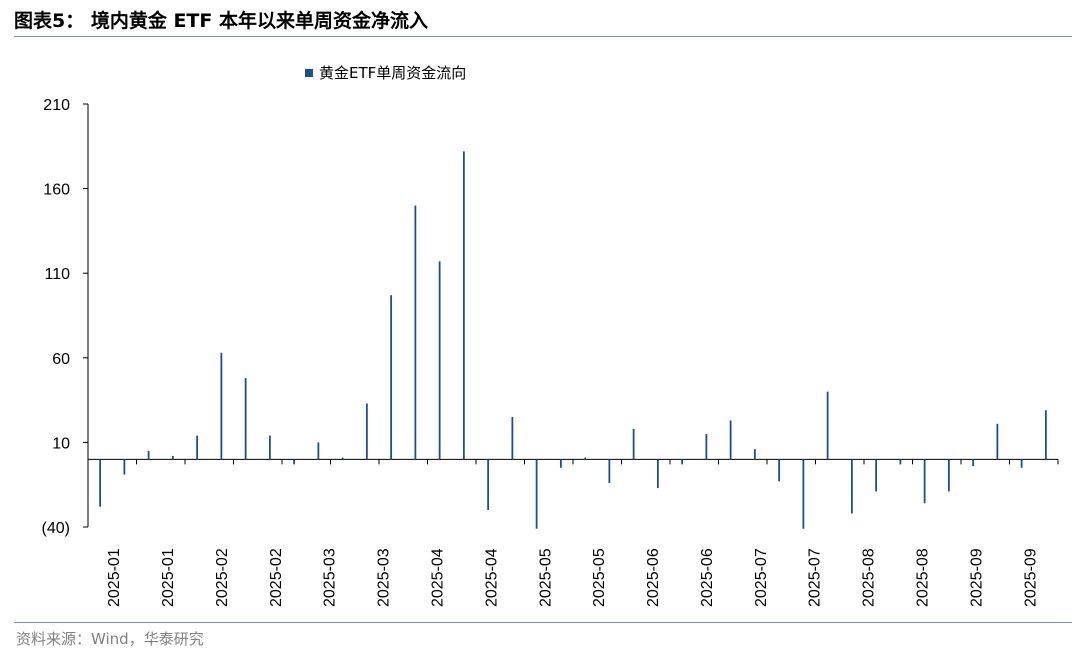  What do you see at coordinates (56, 528) in the screenshot?
I see `y-tick-label: (40)` at bounding box center [56, 528].